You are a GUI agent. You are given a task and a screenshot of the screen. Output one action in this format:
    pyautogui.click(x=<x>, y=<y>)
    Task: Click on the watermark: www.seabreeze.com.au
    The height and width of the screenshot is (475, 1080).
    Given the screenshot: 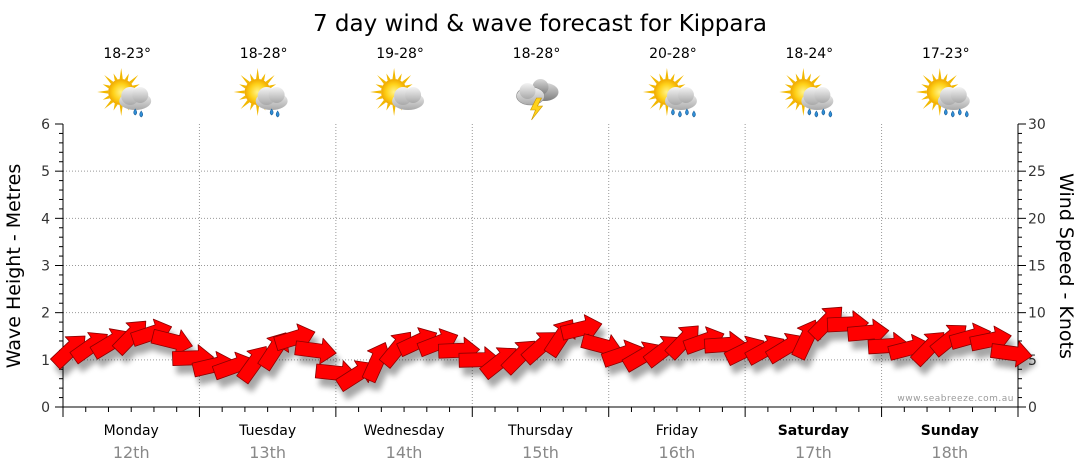 What is the action you would take?
    pyautogui.click(x=955, y=399)
    